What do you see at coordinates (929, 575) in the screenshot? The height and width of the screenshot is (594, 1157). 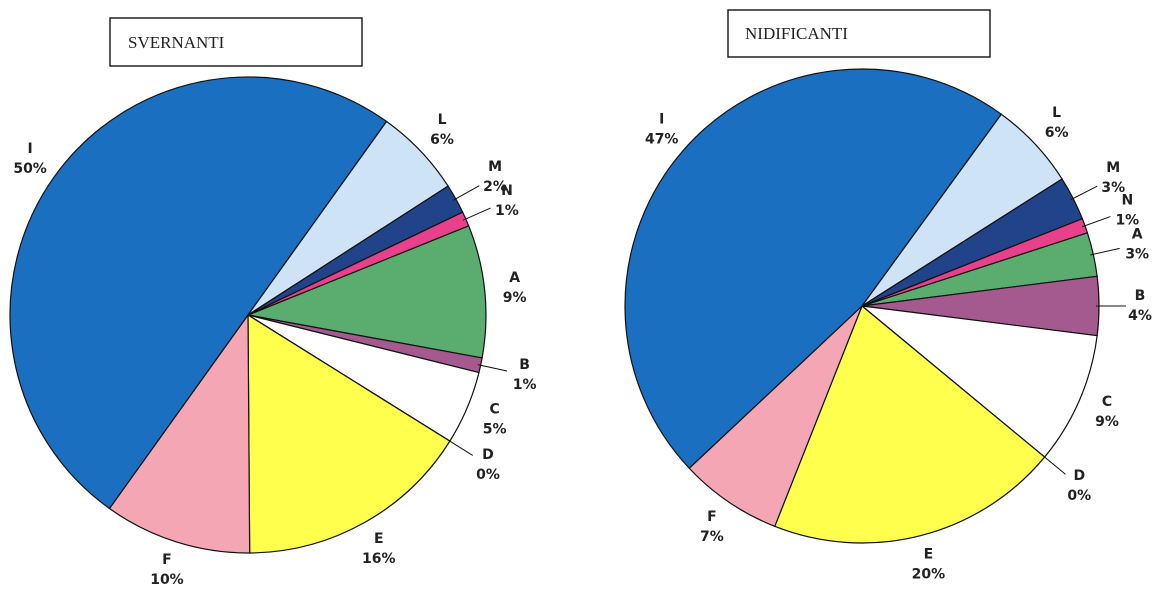 I see `slice-value-label: 20%` at bounding box center [929, 575].